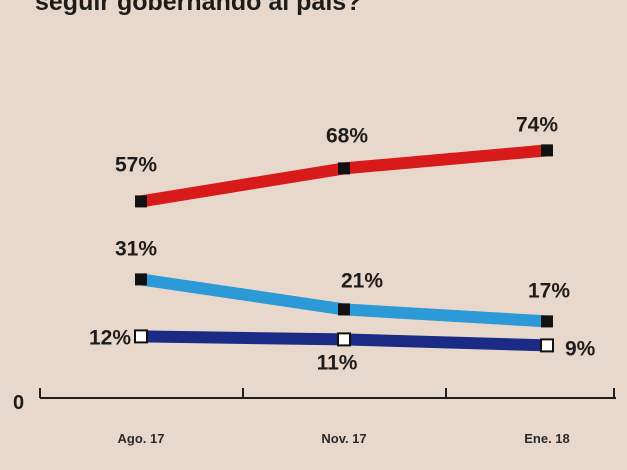  I want to click on series-2-label-0: 12%, so click(110, 337).